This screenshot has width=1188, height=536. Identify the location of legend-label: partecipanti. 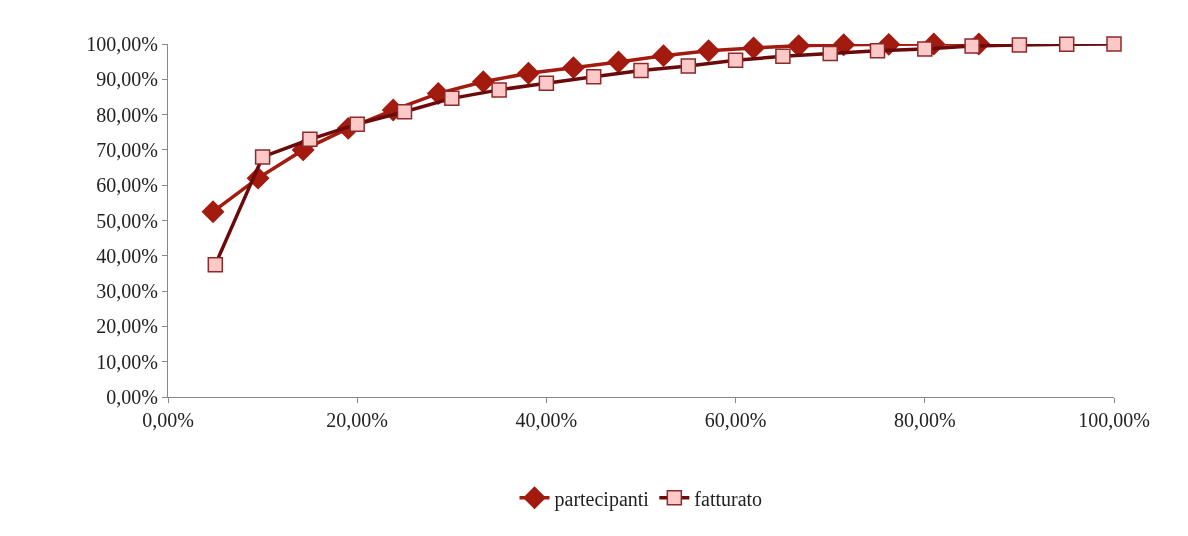
(602, 499).